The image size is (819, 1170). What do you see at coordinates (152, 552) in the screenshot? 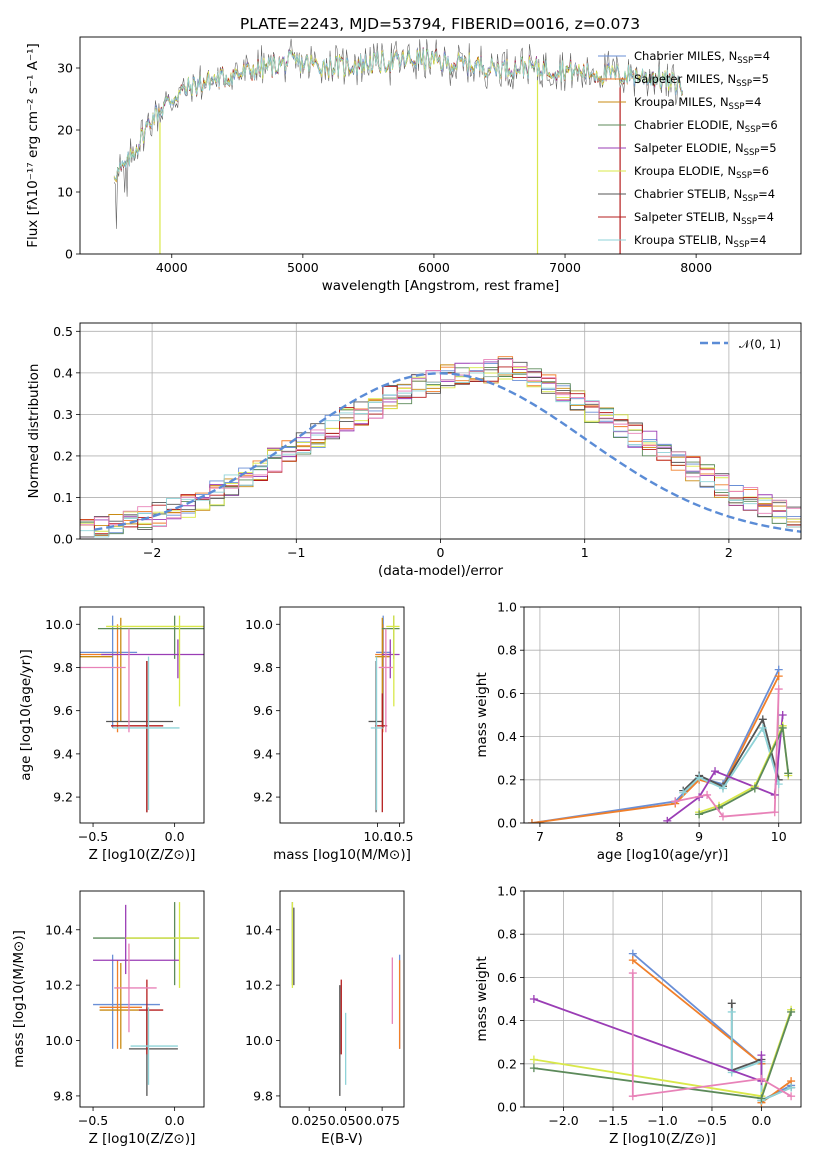
I see `x-tick-label: −2` at bounding box center [152, 552].